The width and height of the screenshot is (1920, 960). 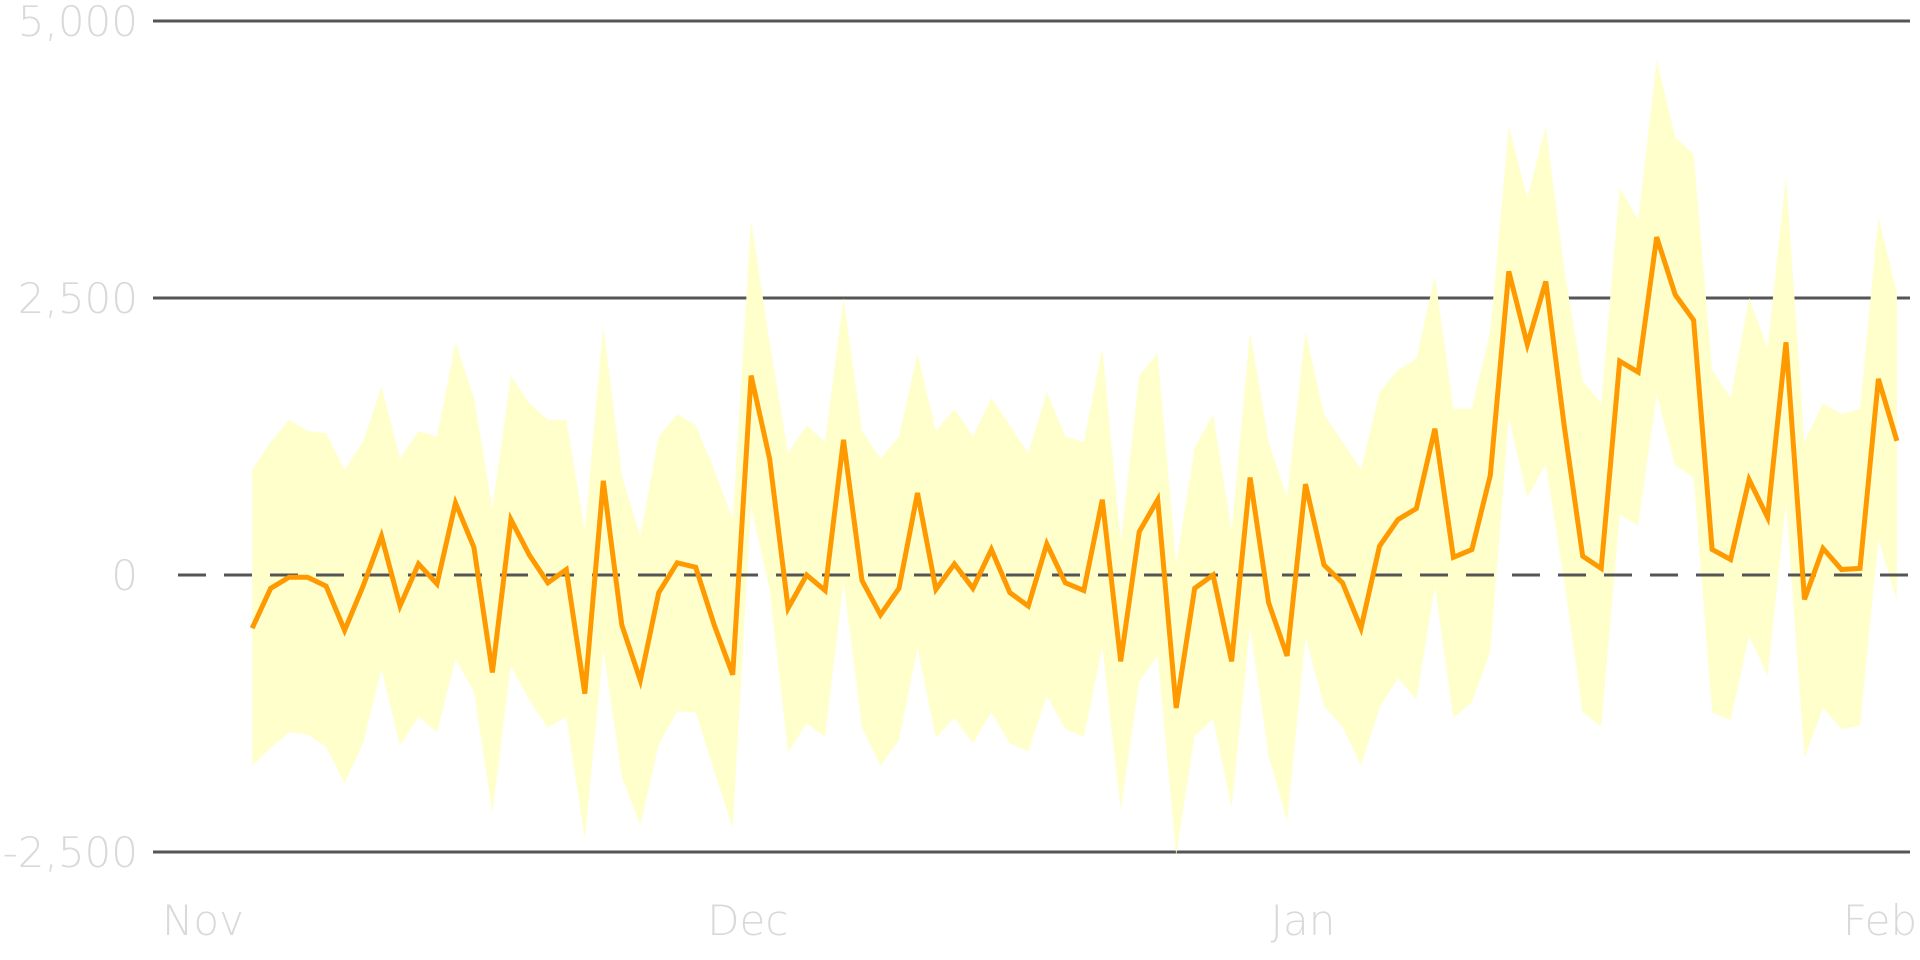 I want to click on y-tick-label: 2,500, so click(x=78, y=298).